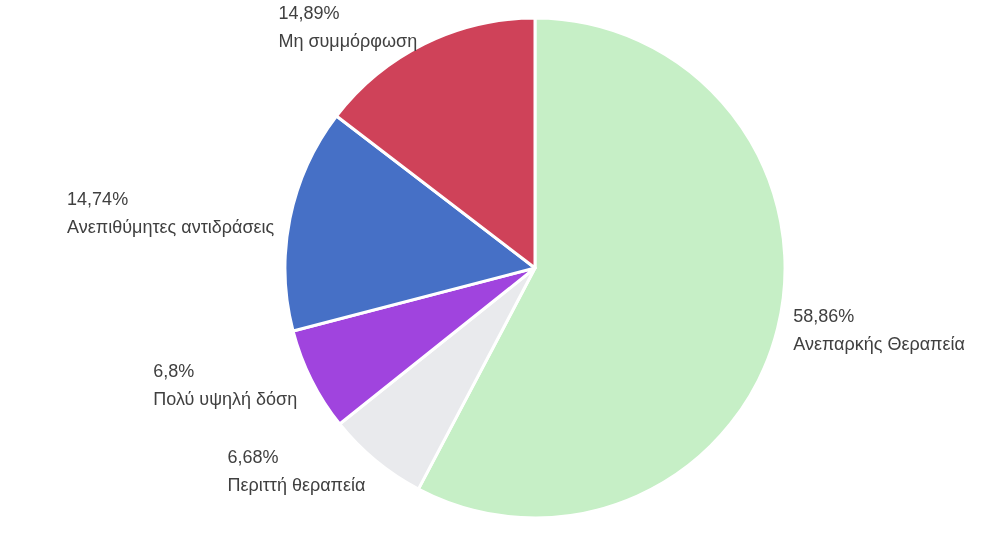  I want to click on slice-label: Ανεπιθύμητες αντιδράσεις, so click(171, 227).